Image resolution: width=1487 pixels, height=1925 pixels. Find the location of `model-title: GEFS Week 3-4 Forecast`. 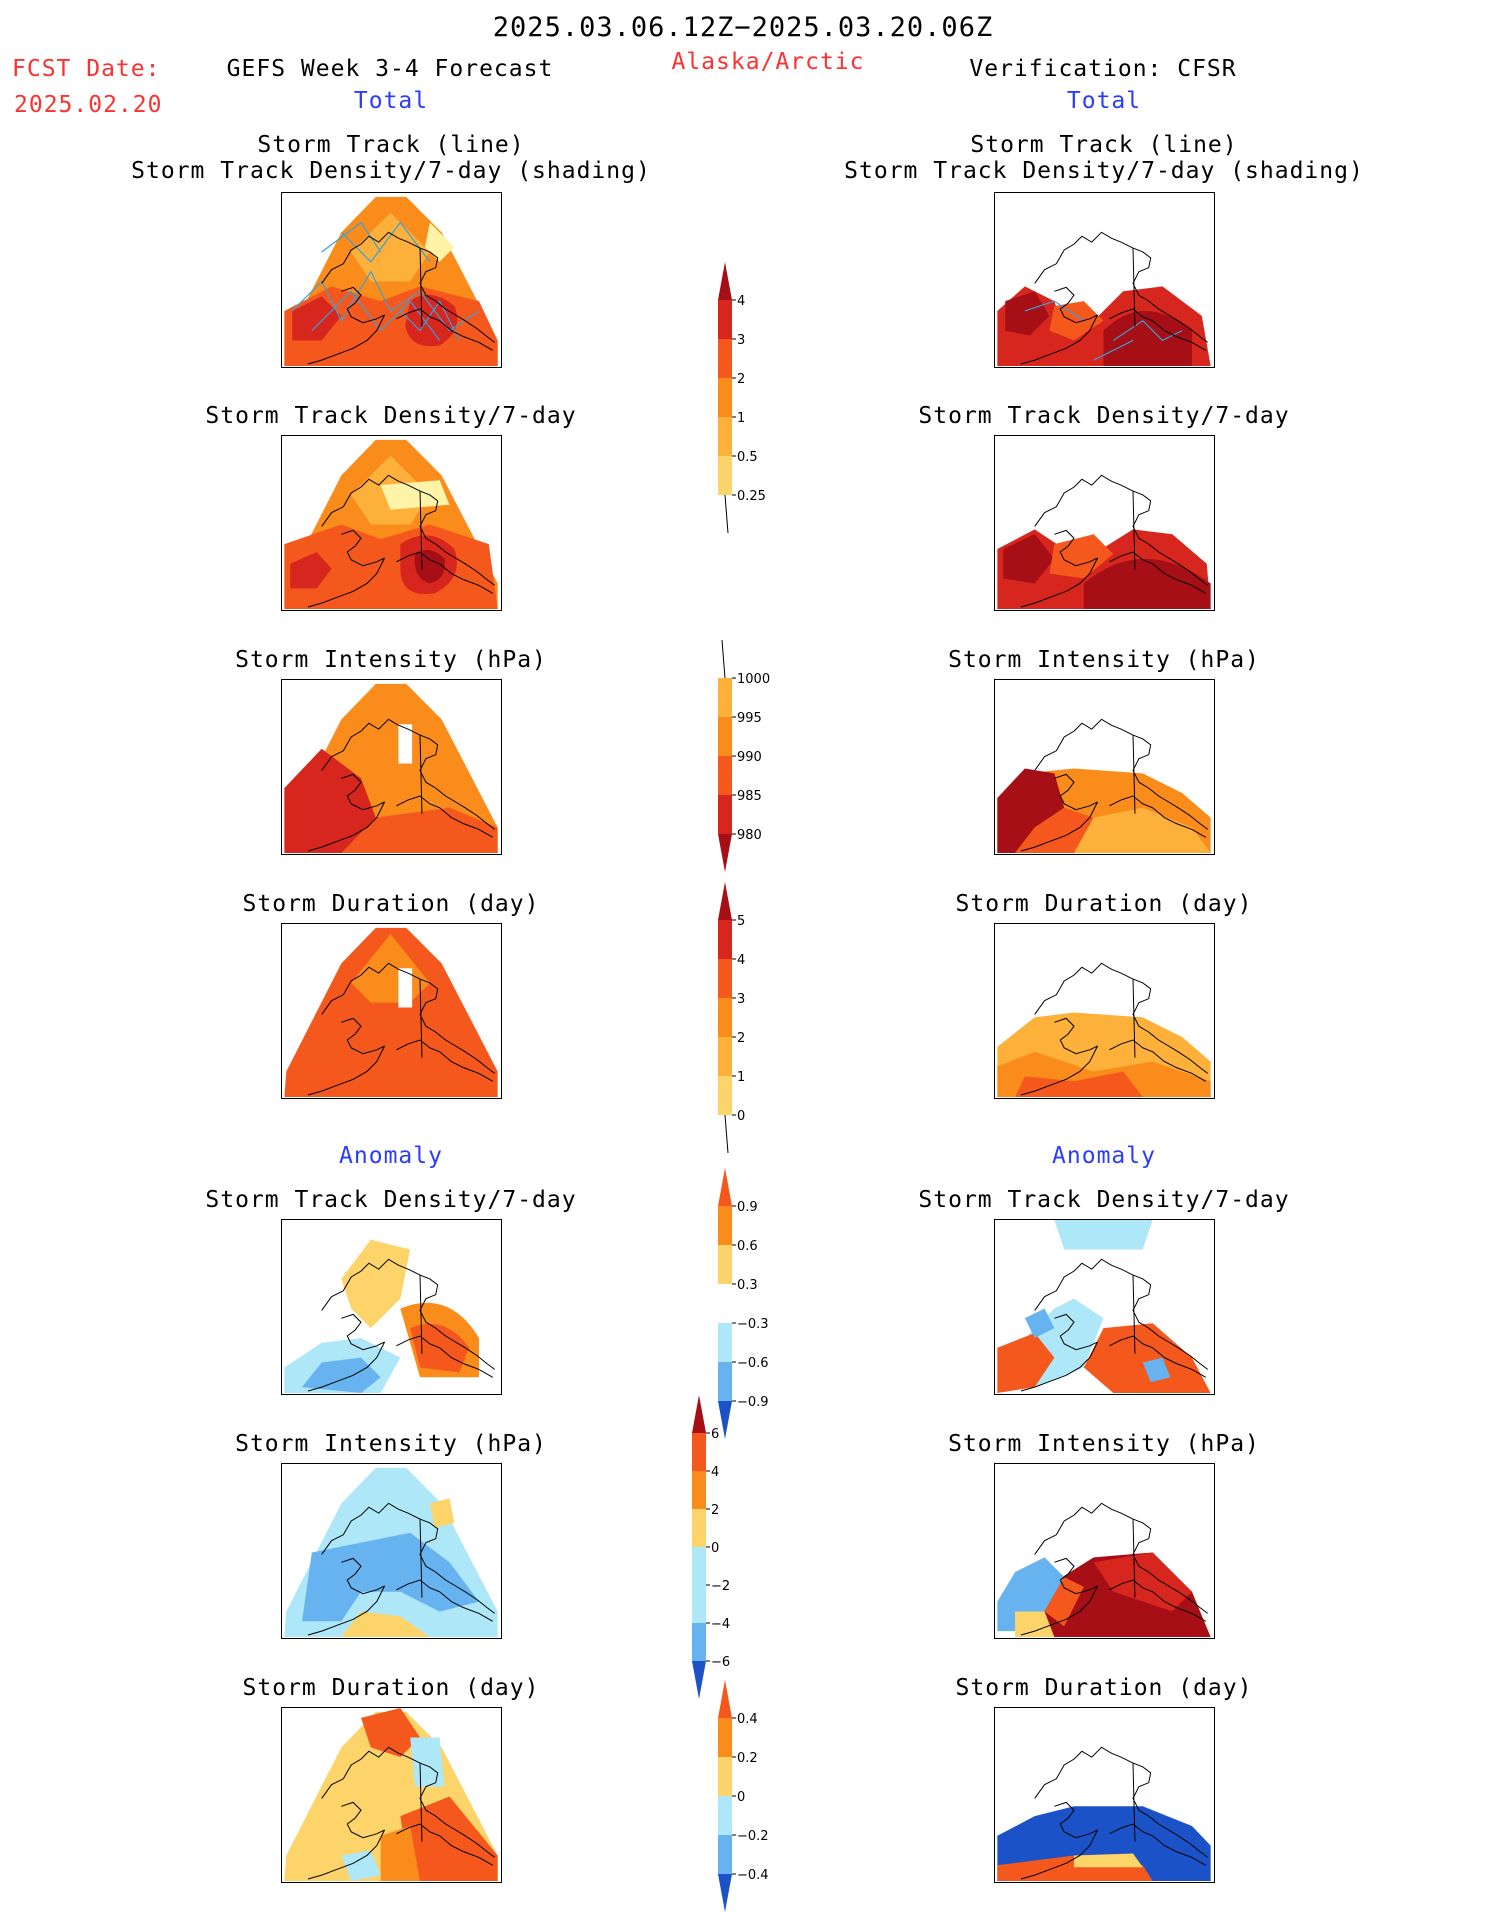

model-title: GEFS Week 3-4 Forecast is located at coordinates (390, 69).